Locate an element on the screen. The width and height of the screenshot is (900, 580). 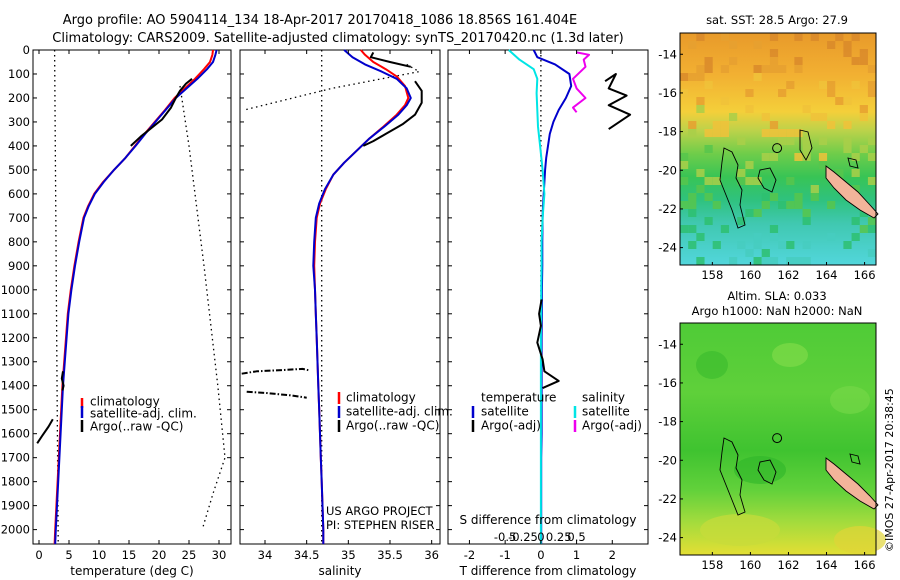
x-tick-label: 162 is located at coordinates (788, 565).